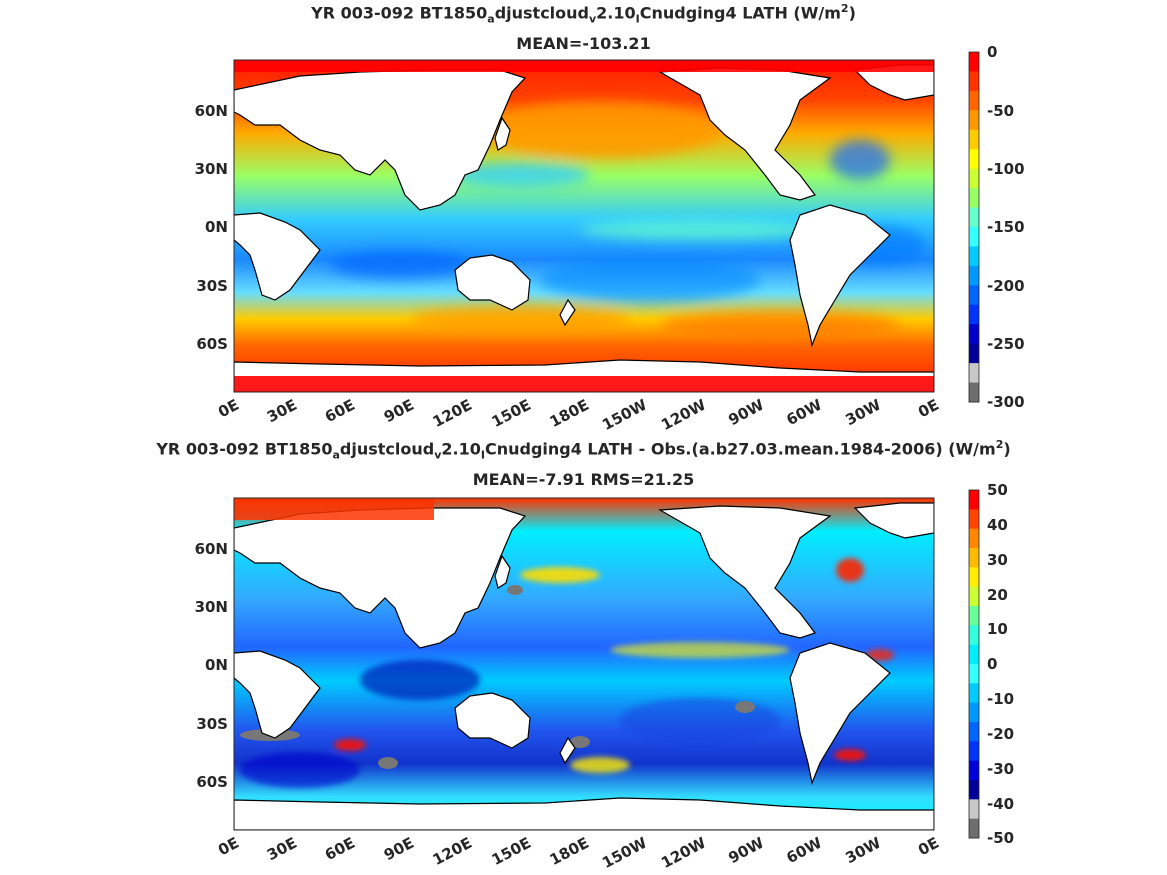 This screenshot has width=1167, height=875. Describe the element at coordinates (746, 412) in the screenshot. I see `panel1-xtick: 90W` at that location.